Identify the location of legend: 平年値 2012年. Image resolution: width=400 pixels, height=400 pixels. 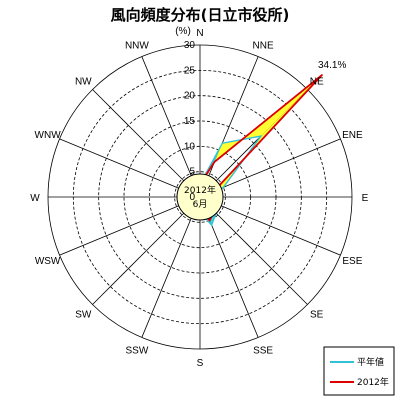
(359, 371).